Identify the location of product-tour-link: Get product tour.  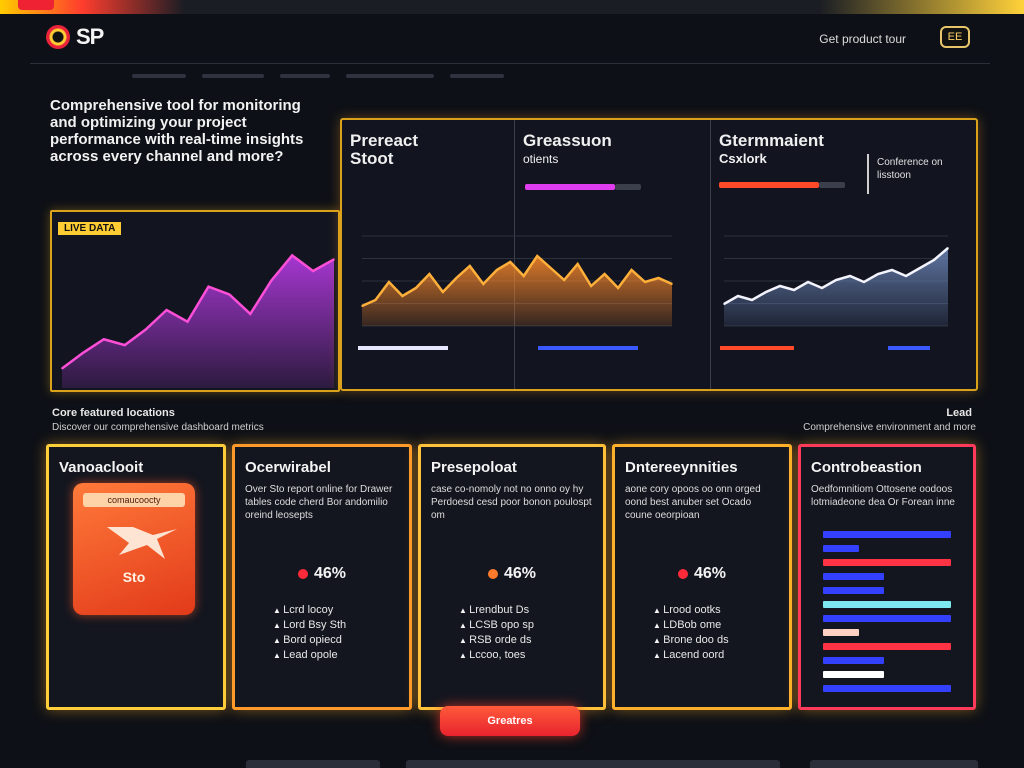
(862, 39).